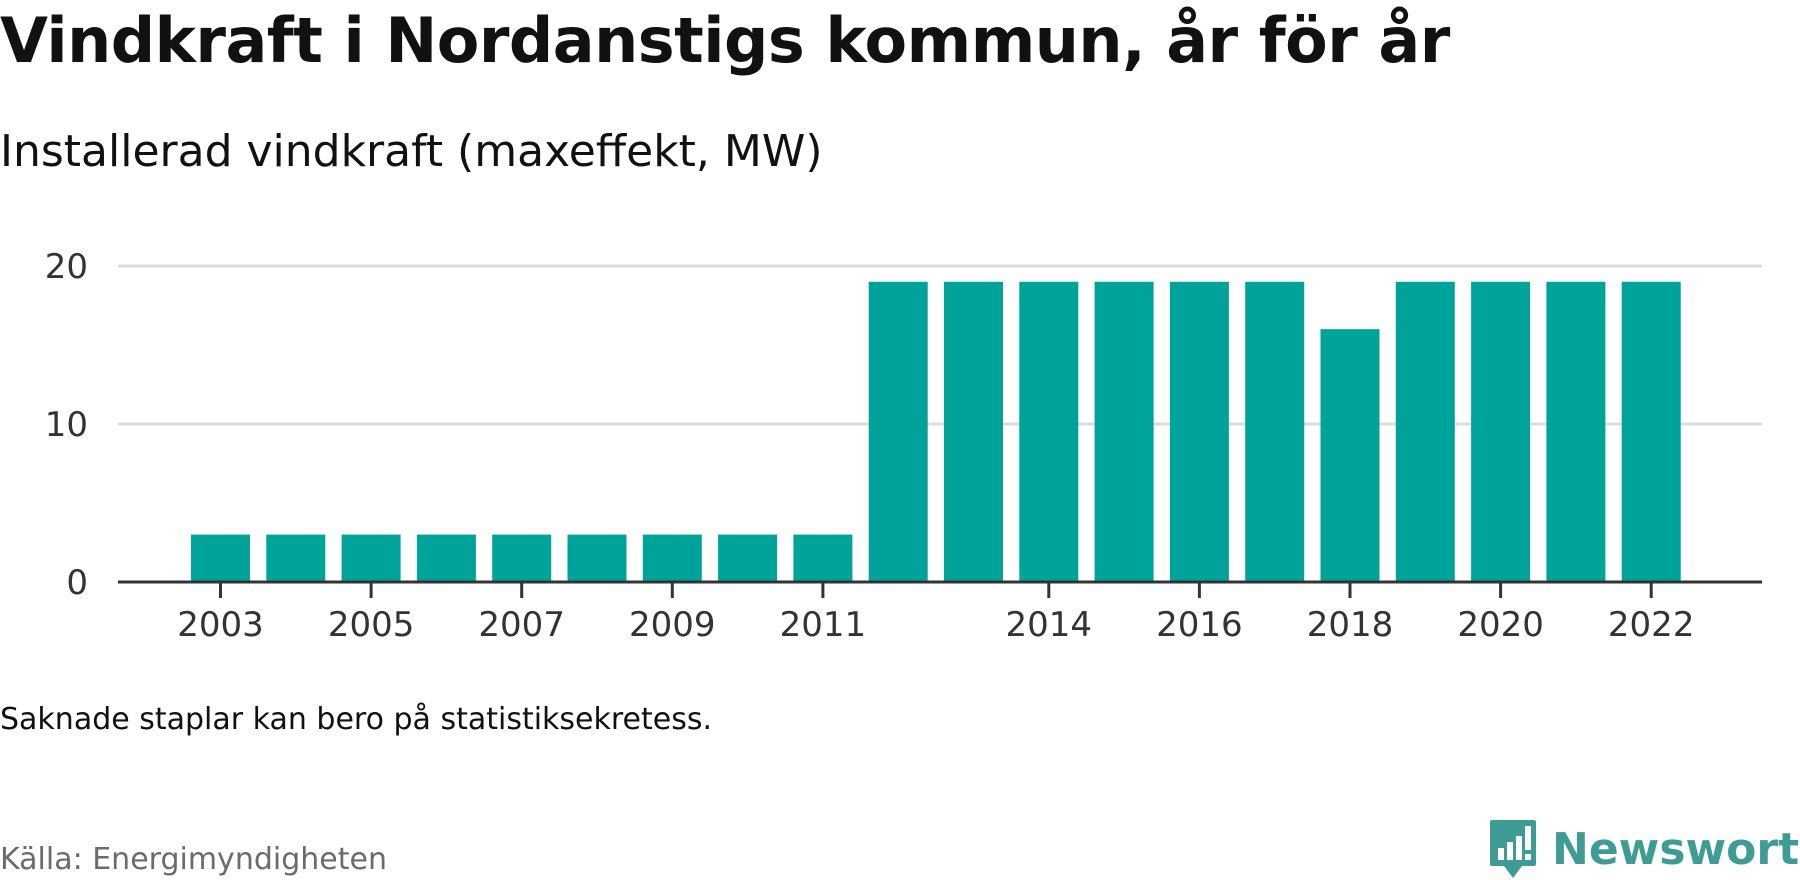 The image size is (1800, 880). What do you see at coordinates (220, 625) in the screenshot?
I see `x-tick-label: 2003` at bounding box center [220, 625].